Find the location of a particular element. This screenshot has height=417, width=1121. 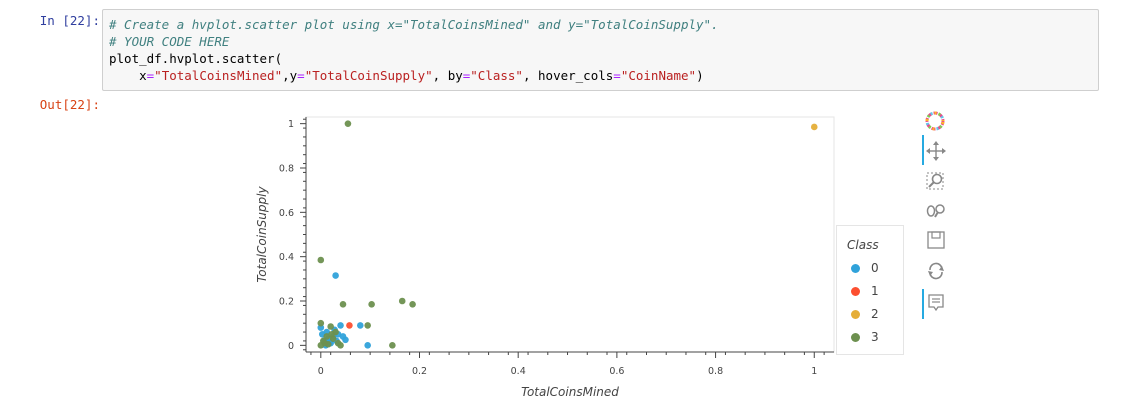

code-token: ) is located at coordinates (700, 75).